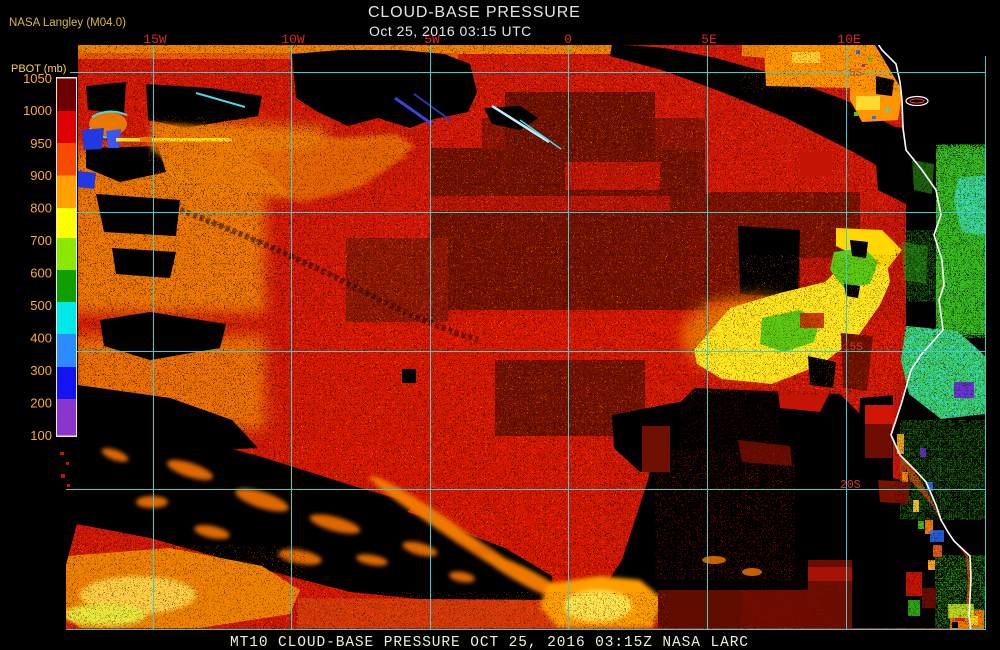  Describe the element at coordinates (155, 39) in the screenshot. I see `svg-text: 15W` at that location.